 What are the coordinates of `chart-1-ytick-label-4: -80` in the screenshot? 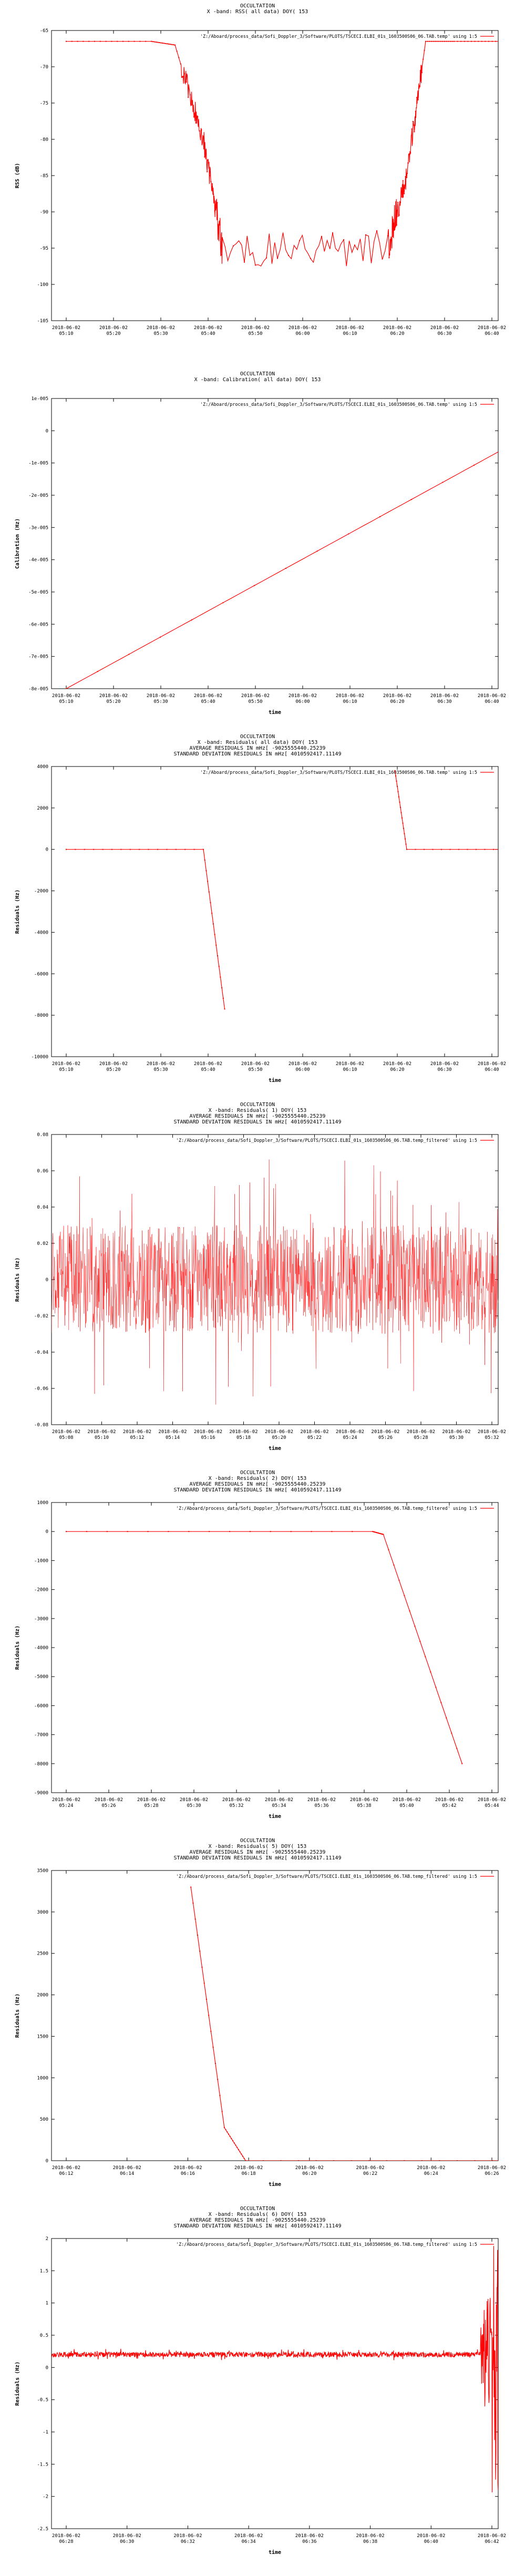 It's located at (44, 139).